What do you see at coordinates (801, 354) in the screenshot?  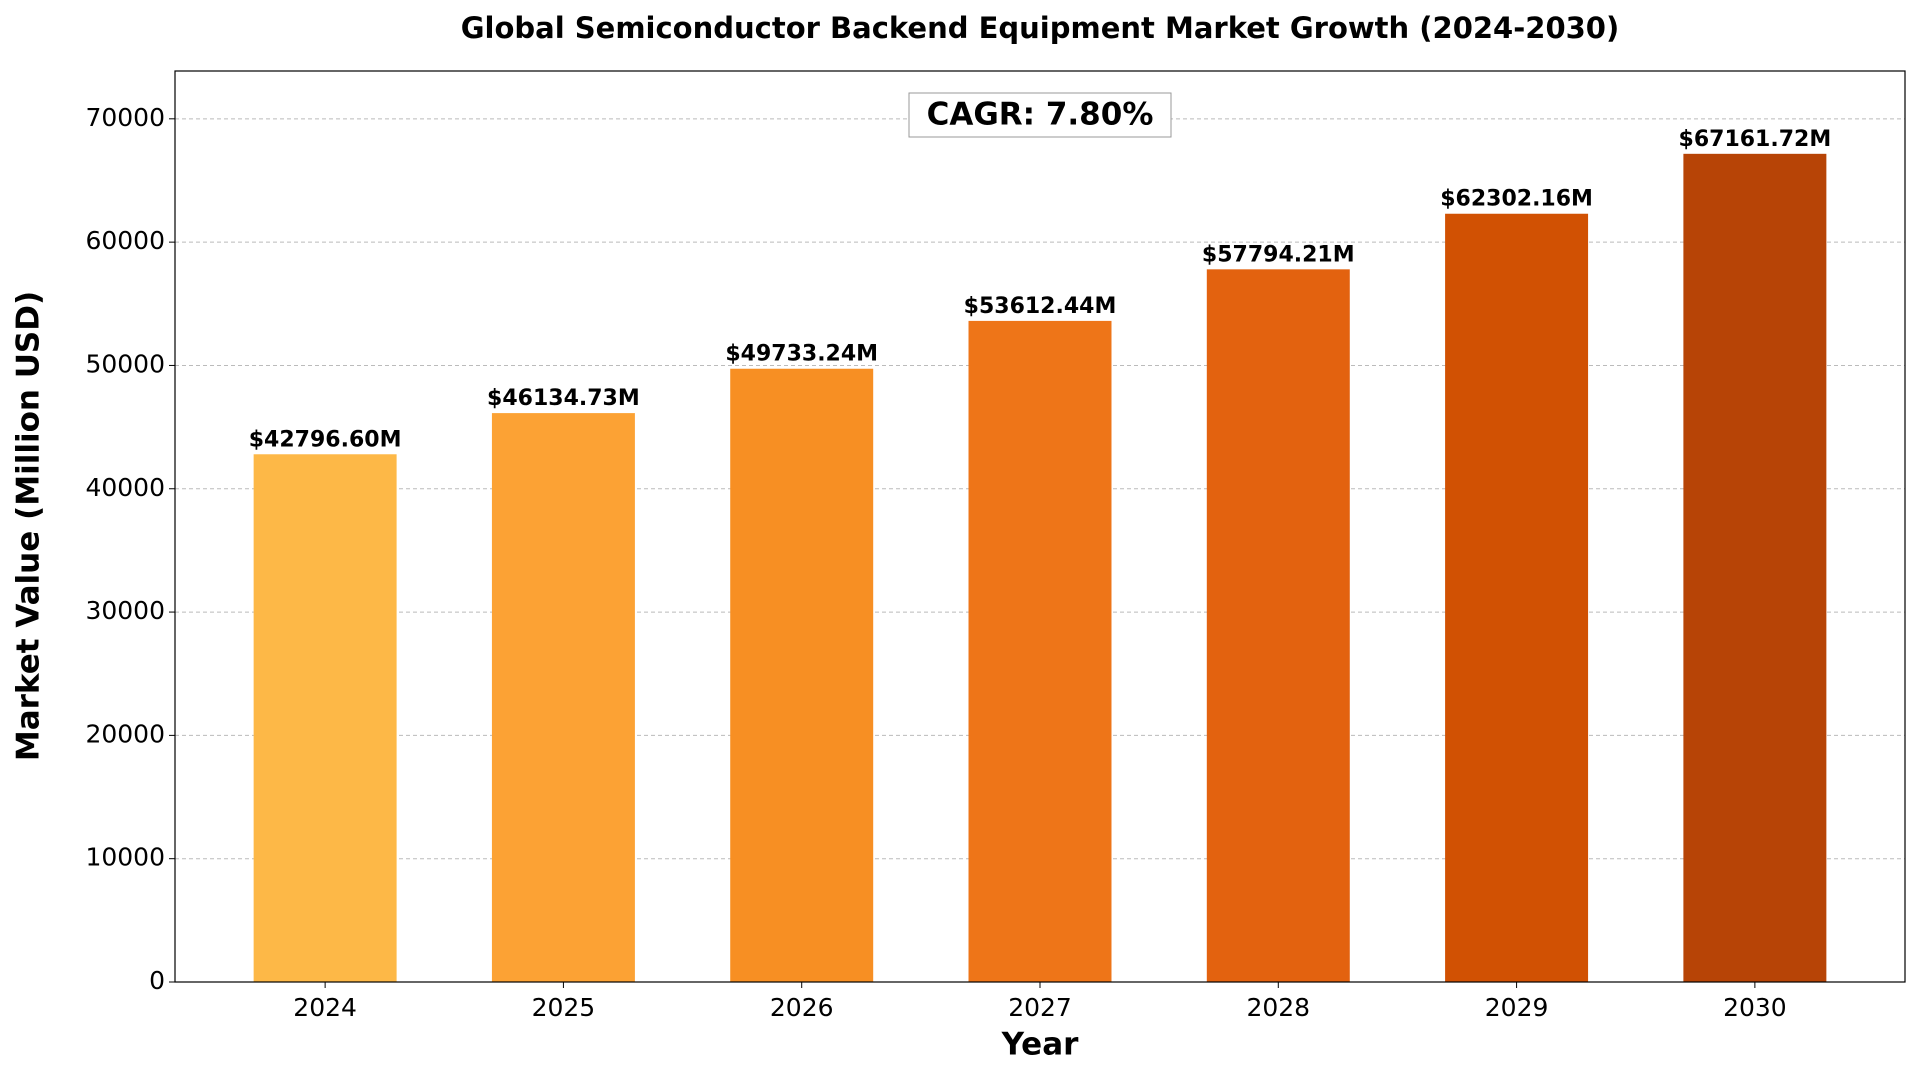 I see `value-label: $49733.24M` at bounding box center [801, 354].